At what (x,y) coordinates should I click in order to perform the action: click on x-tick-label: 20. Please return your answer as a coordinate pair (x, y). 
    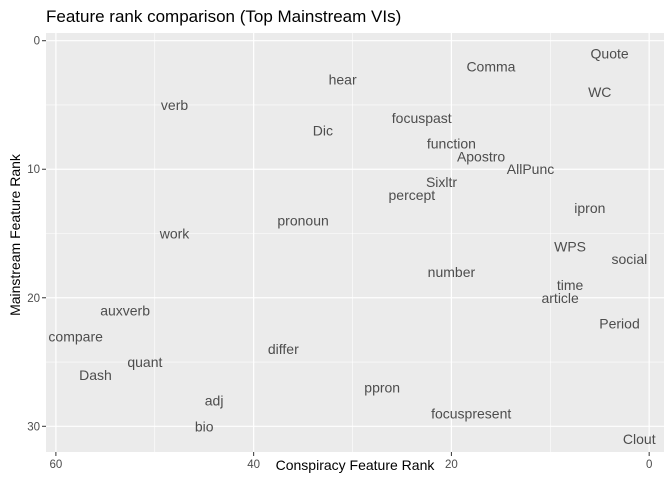
    Looking at the image, I should click on (451, 465).